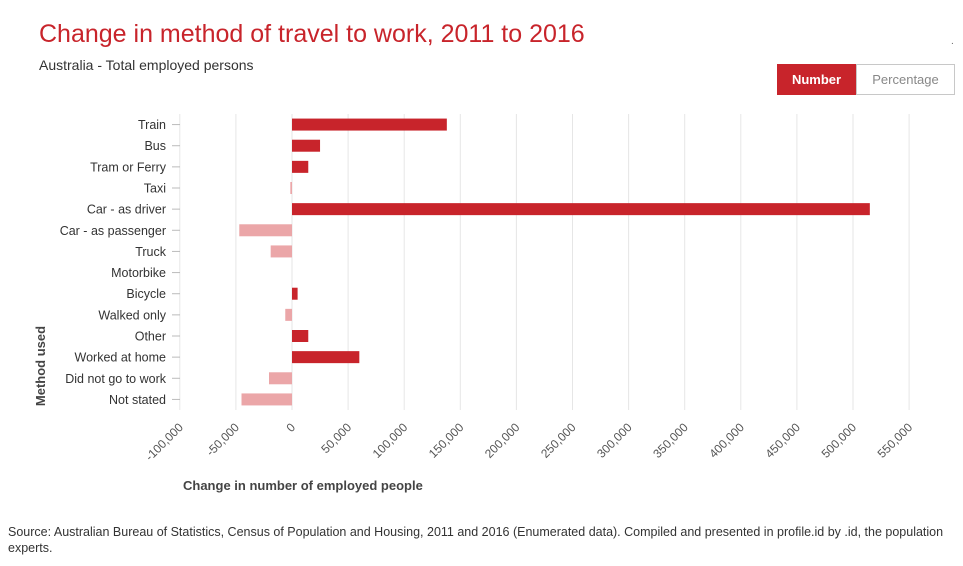 The image size is (963, 566). I want to click on category-label: Car - as passenger, so click(113, 231).